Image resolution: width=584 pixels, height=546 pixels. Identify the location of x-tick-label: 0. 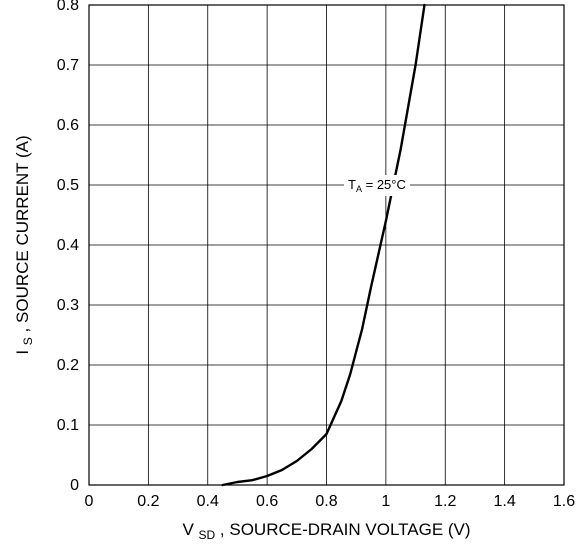
(89, 501).